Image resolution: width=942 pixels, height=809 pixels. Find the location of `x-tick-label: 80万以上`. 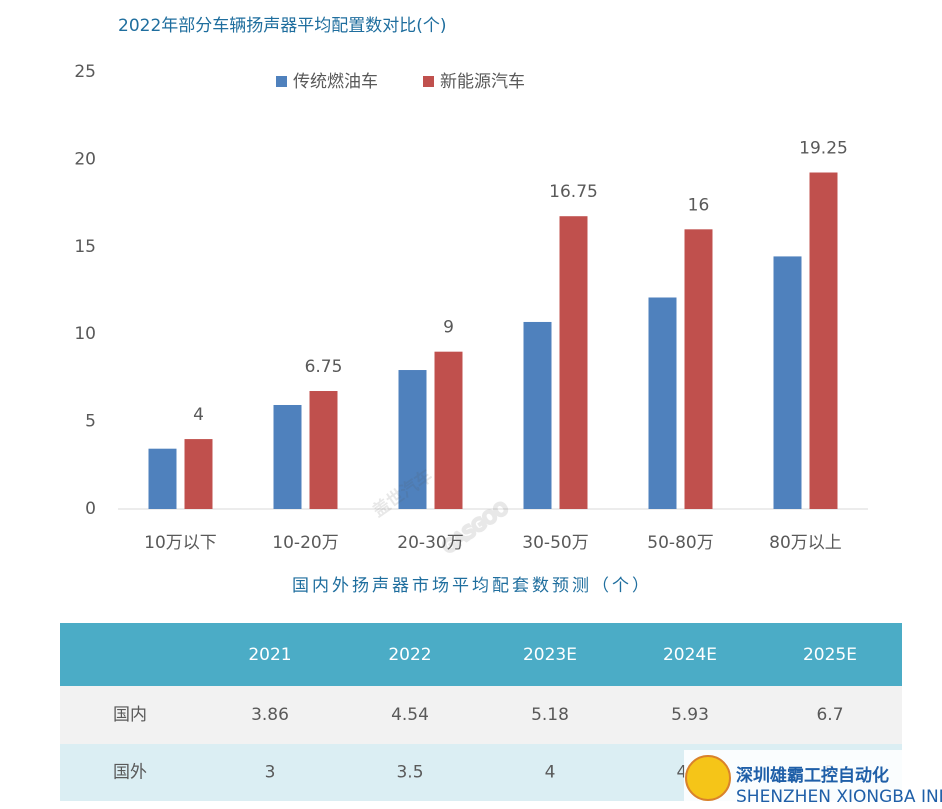

x-tick-label: 80万以上 is located at coordinates (805, 543).